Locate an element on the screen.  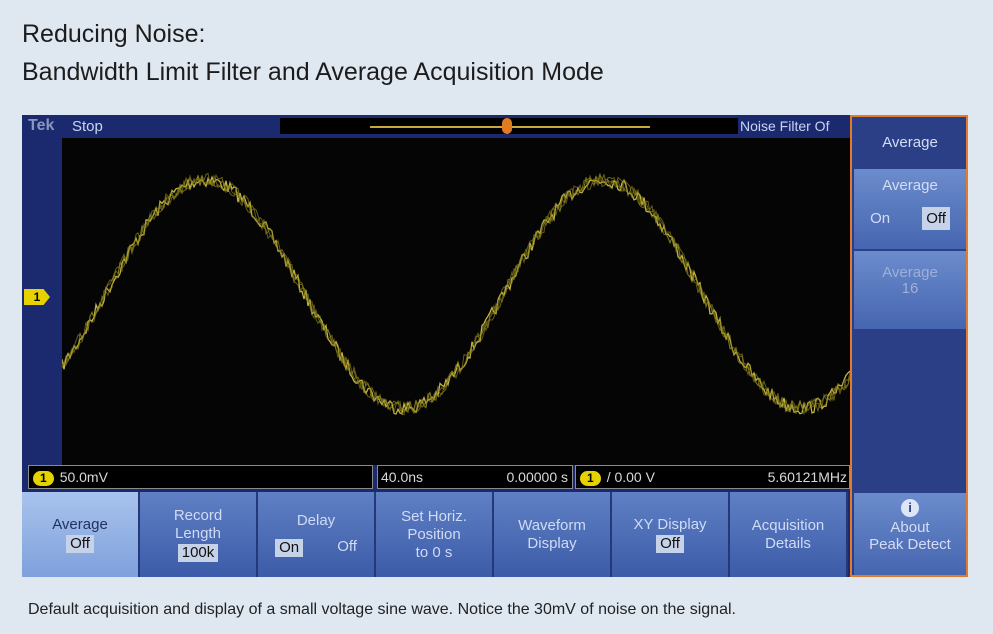
average-count-value: 16 is located at coordinates (910, 288).